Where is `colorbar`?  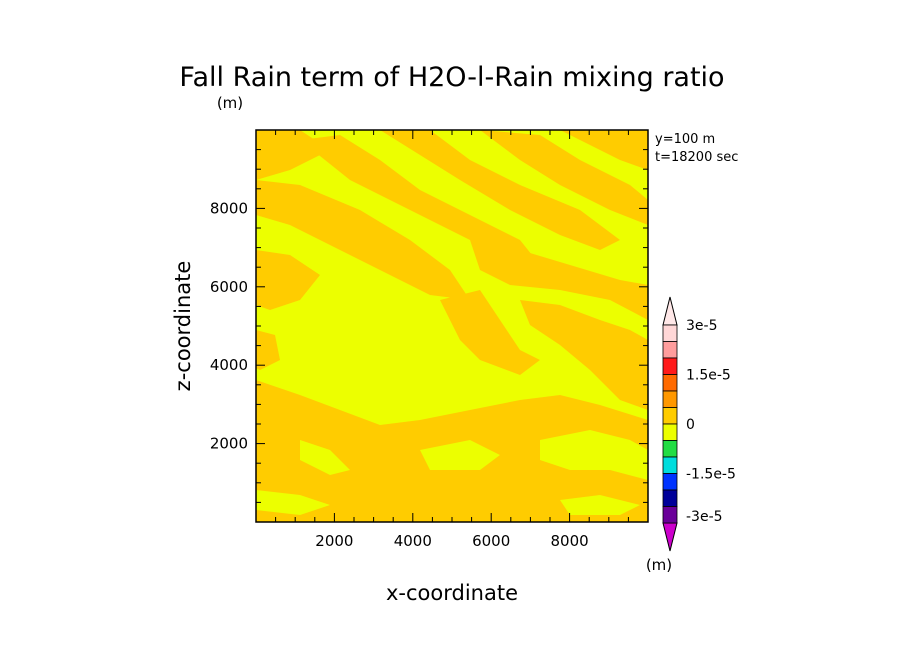 colorbar is located at coordinates (670, 424).